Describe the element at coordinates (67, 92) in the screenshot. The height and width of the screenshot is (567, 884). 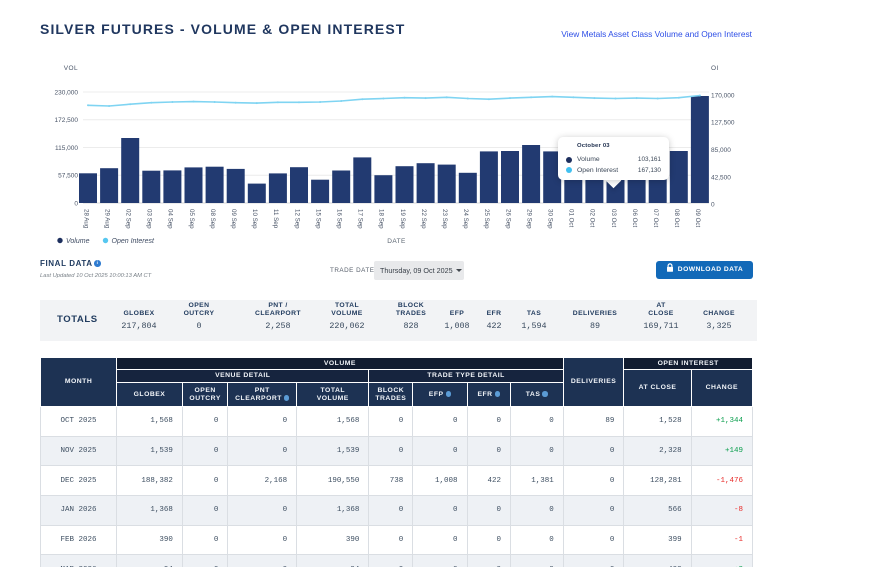
I see `svg-text: 230,000` at that location.